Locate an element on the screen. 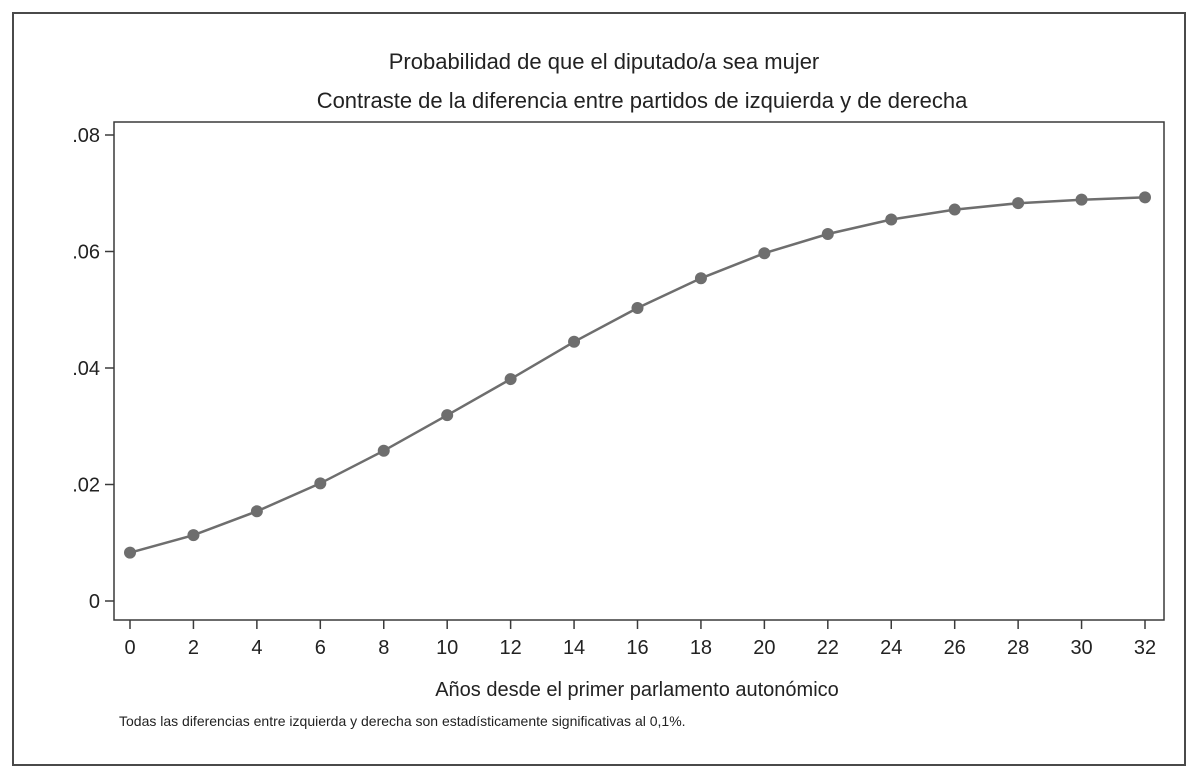  x-tick-label: 0 is located at coordinates (129, 648).